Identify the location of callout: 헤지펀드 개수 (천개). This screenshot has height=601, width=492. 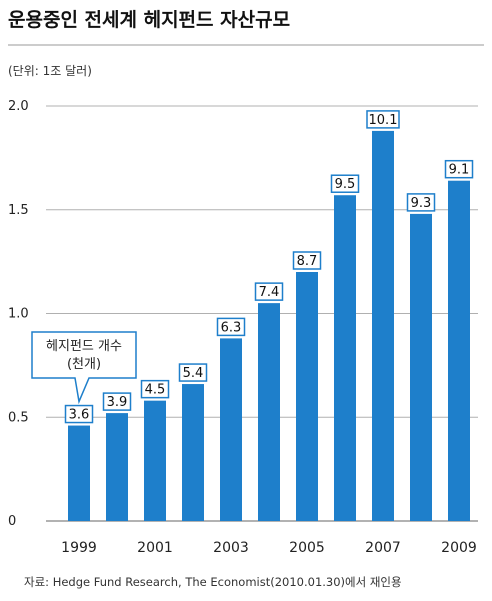
(84, 368).